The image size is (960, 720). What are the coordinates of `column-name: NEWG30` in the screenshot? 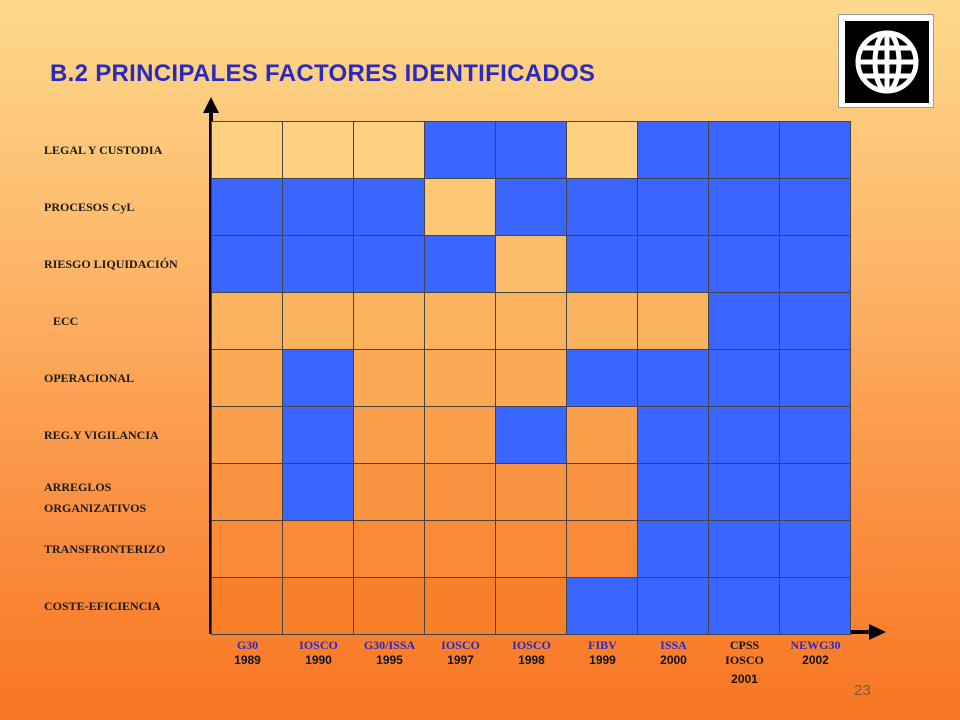 It's located at (815, 645).